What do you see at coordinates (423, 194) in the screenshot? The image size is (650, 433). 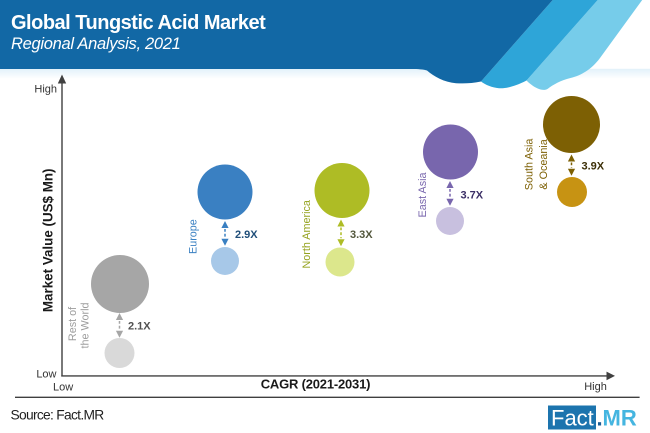 I see `svg-text: East Asia` at bounding box center [423, 194].